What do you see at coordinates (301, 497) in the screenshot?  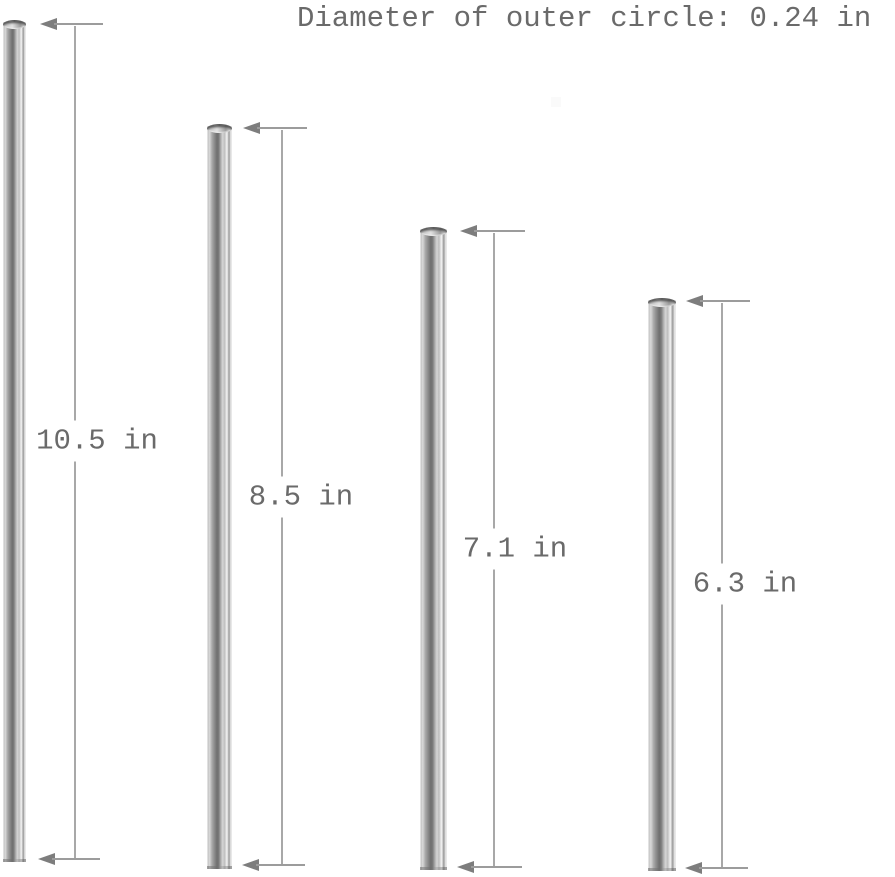 I see `length-label-2: 8.5 in` at bounding box center [301, 497].